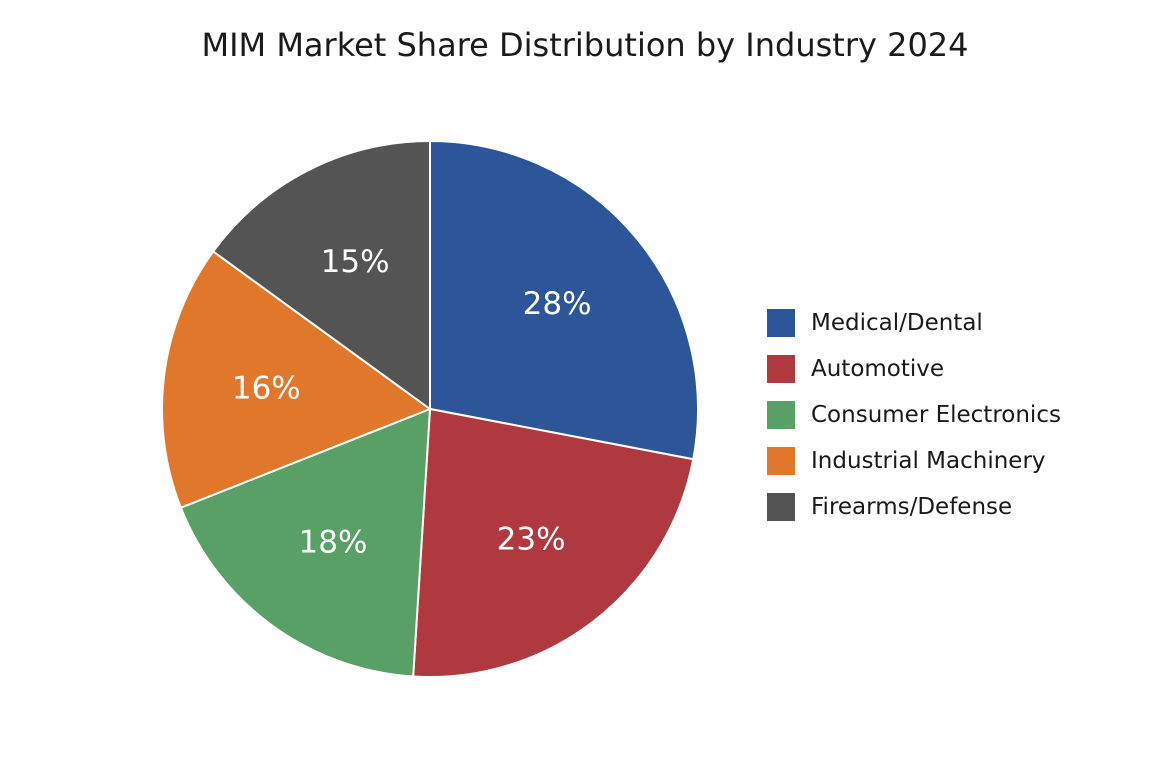 The image size is (1170, 780). I want to click on legend-item: Firearms/Defense, so click(914, 507).